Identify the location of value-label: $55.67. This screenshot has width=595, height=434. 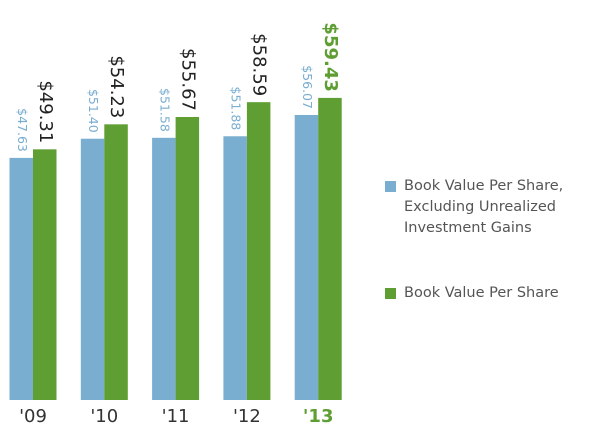
(187, 79).